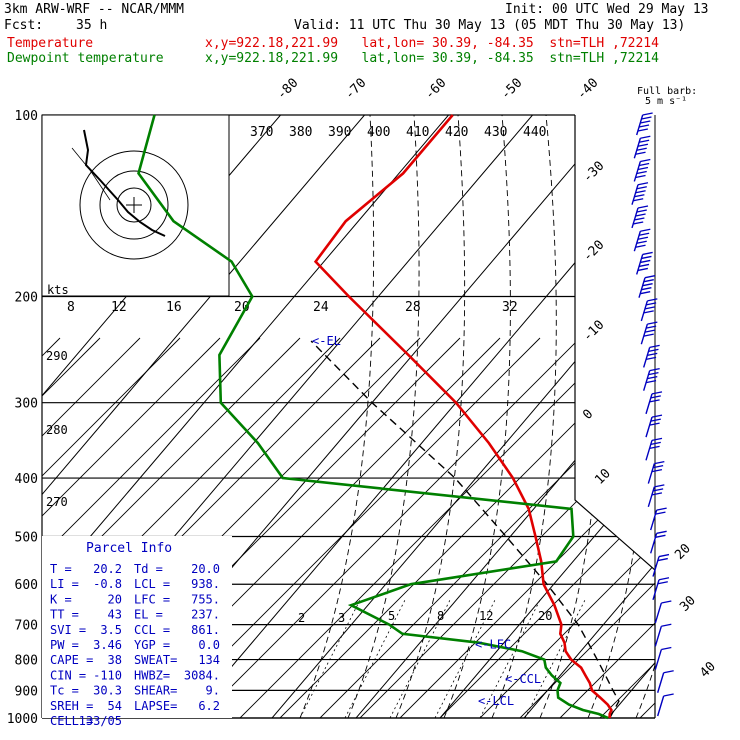 The height and width of the screenshot is (740, 740). What do you see at coordinates (666, 101) in the screenshot?
I see `barb-units: 5 m s⁻¹` at bounding box center [666, 101].